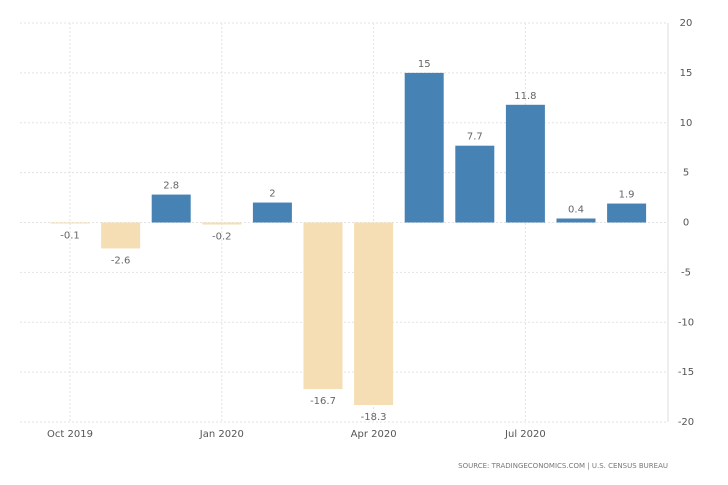 The width and height of the screenshot is (728, 485). Describe the element at coordinates (686, 73) in the screenshot. I see `y-tick-label: 15` at that location.